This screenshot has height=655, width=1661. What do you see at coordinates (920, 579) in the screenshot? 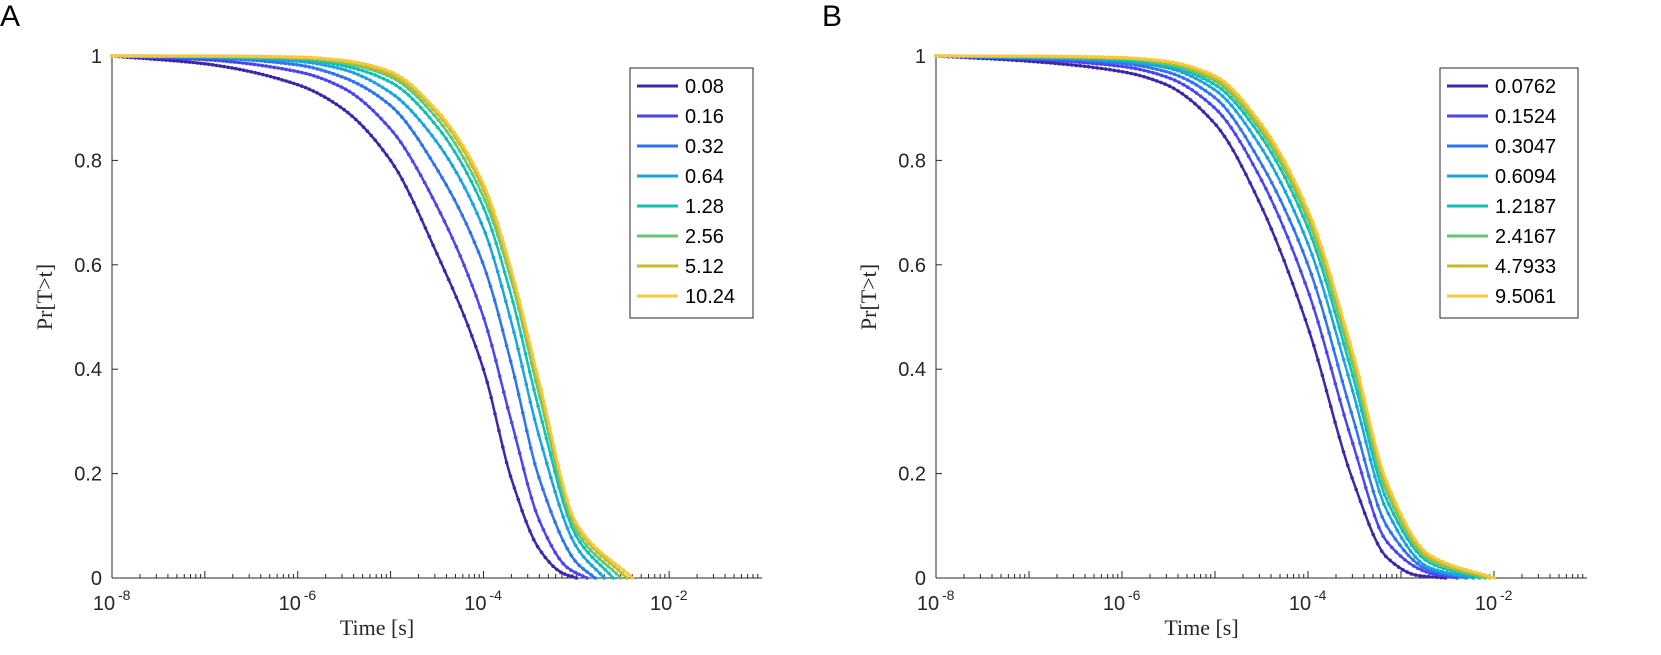
I see `y-tick-label: 0` at bounding box center [920, 579].